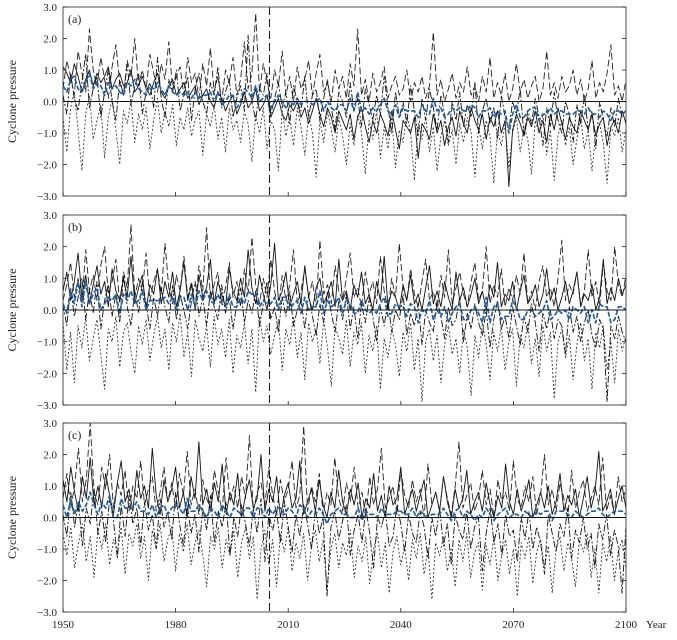 This screenshot has height=640, width=677. Describe the element at coordinates (401, 625) in the screenshot. I see `x-tick-label: 2040` at that location.